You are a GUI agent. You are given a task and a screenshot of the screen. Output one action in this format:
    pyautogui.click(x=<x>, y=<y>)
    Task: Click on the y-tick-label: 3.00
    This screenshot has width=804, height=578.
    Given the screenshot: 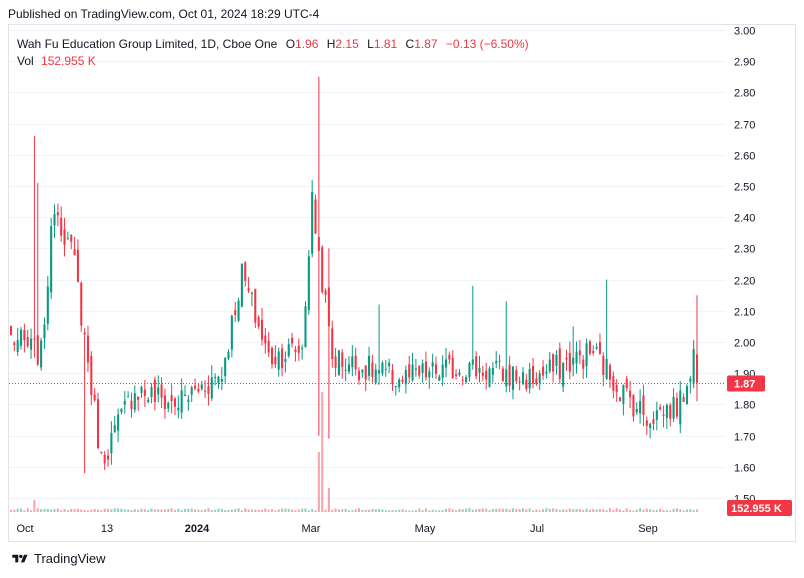 What is the action you would take?
    pyautogui.click(x=744, y=32)
    